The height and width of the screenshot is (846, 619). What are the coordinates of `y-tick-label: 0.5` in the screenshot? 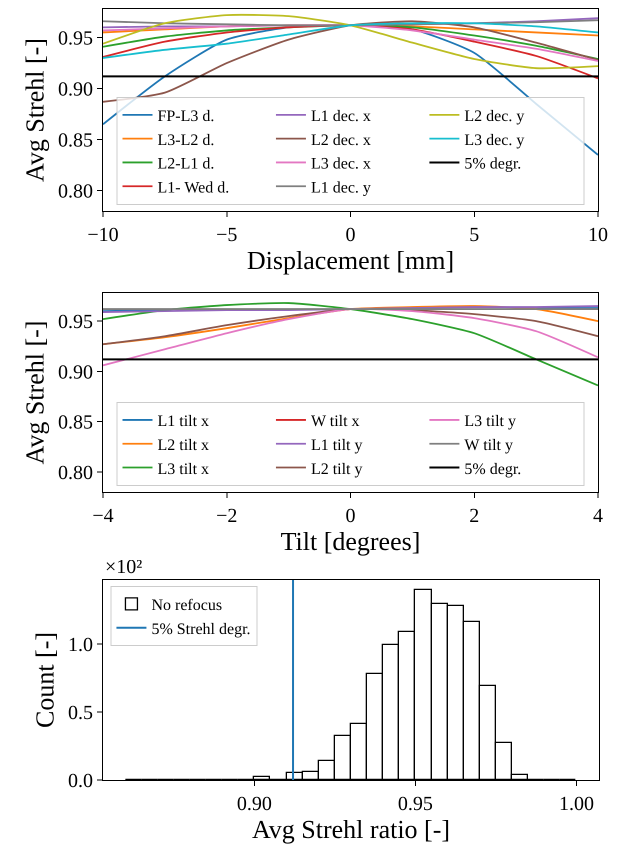 It's located at (80, 713).